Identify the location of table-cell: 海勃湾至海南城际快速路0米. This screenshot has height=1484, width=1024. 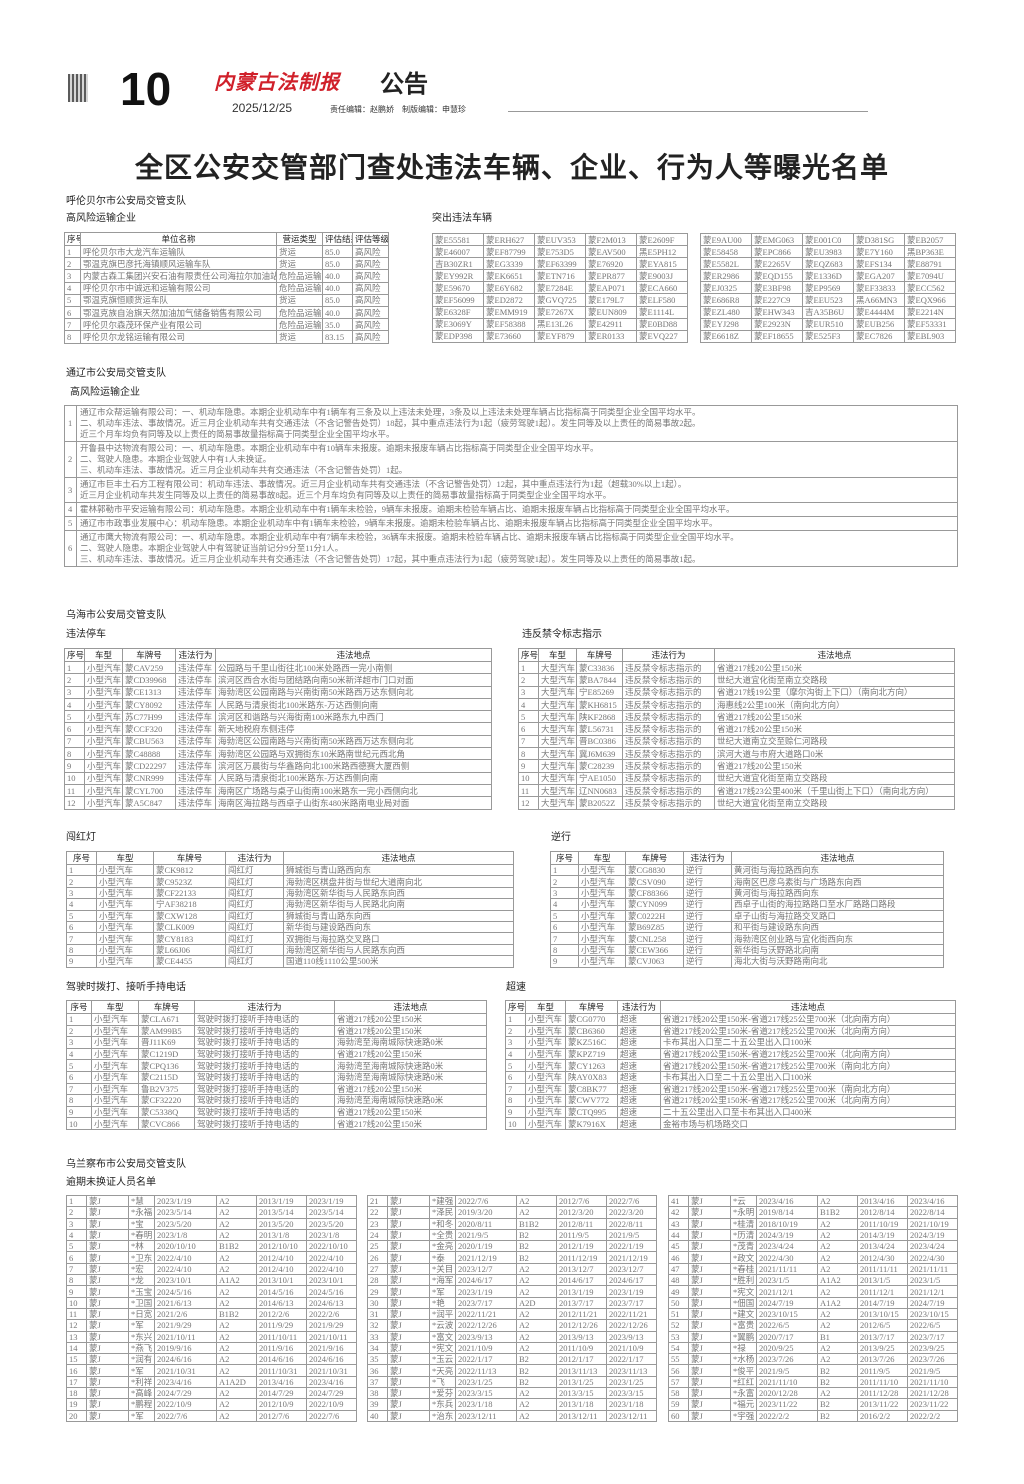
(410, 1100).